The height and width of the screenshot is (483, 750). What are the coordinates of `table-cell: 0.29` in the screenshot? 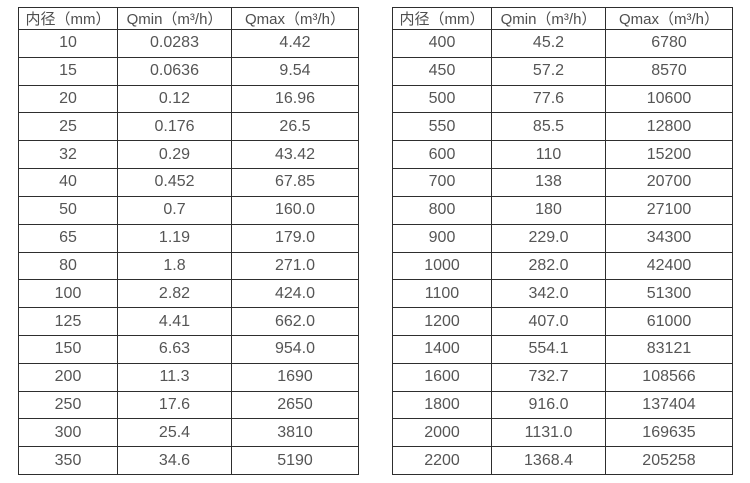 It's located at (174, 155).